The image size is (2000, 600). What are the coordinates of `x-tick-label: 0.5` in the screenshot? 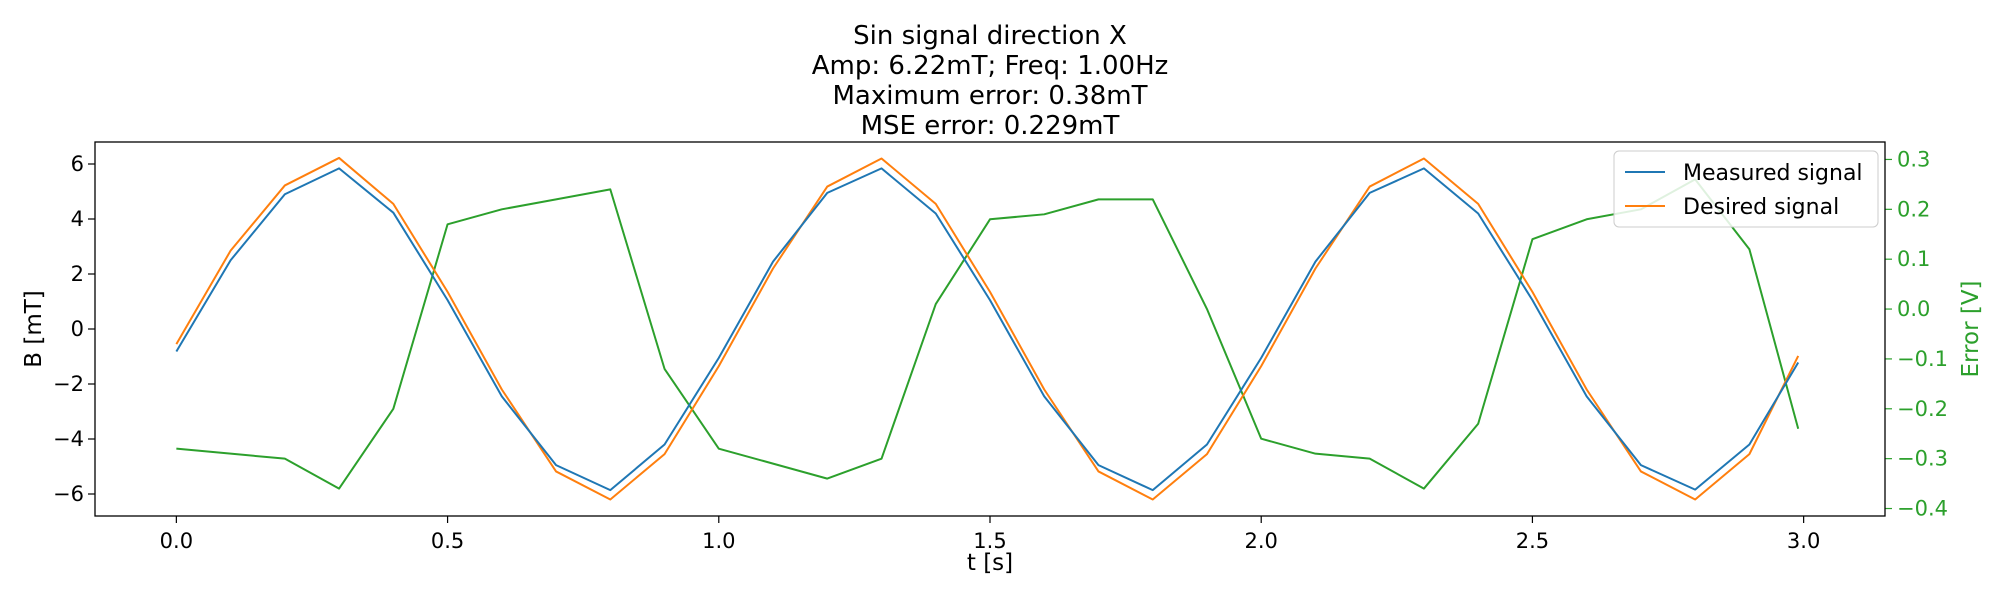 It's located at (447, 541).